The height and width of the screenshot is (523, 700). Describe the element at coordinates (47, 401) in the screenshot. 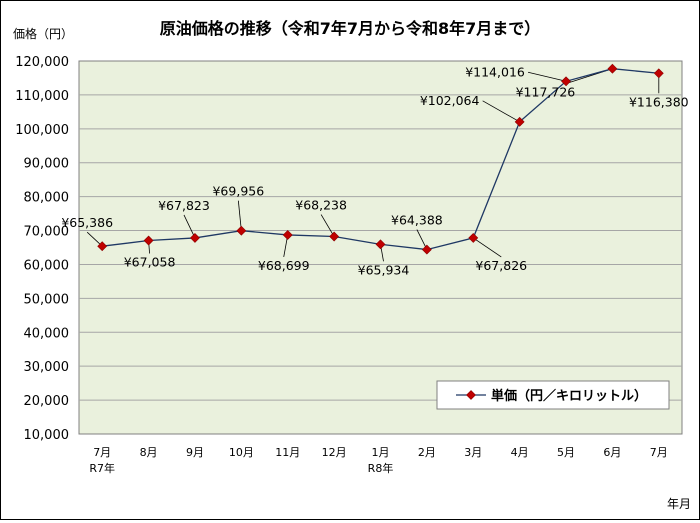

I see `y-tick-label: 20,000` at that location.